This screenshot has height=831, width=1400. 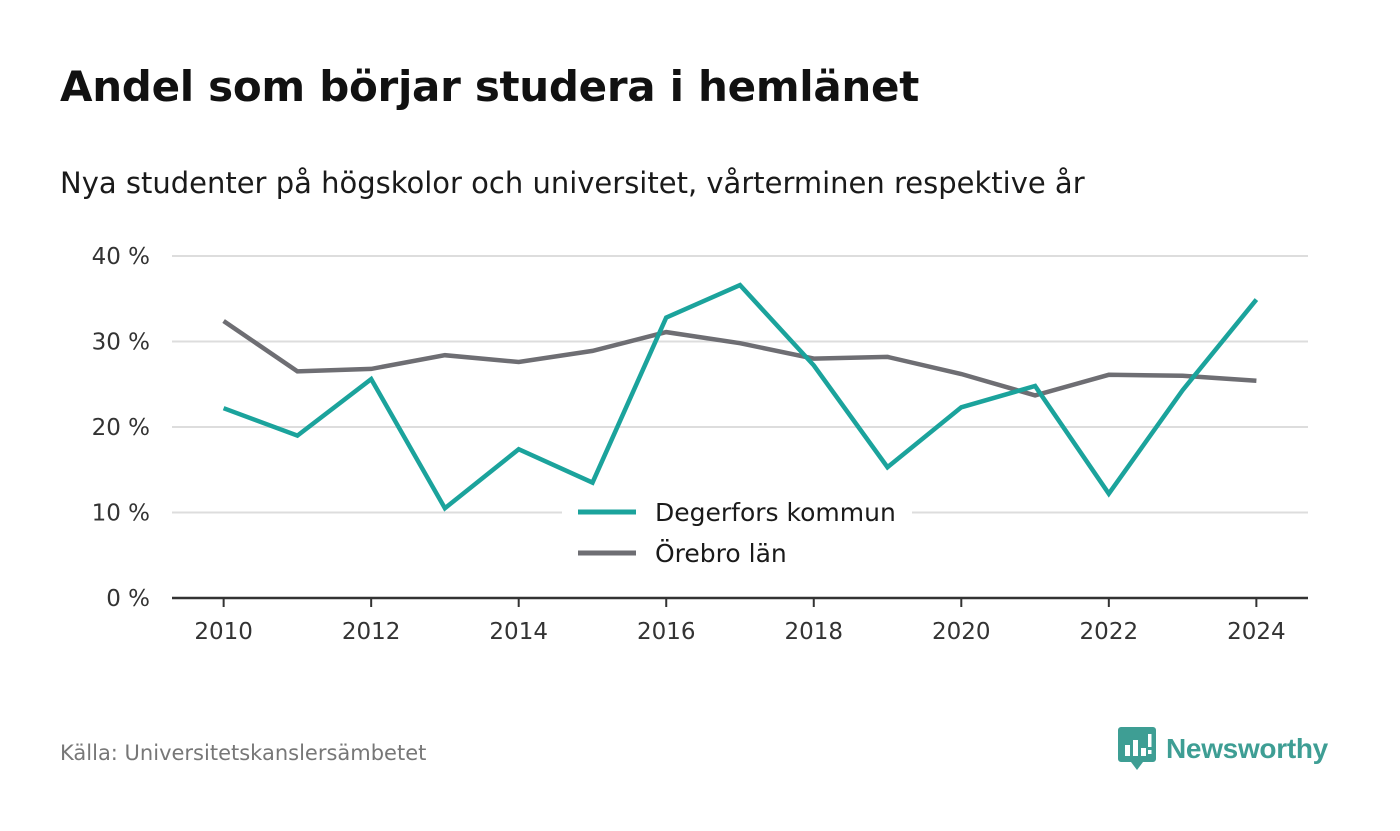 I want to click on y-tick-label: 40 %, so click(x=121, y=257).